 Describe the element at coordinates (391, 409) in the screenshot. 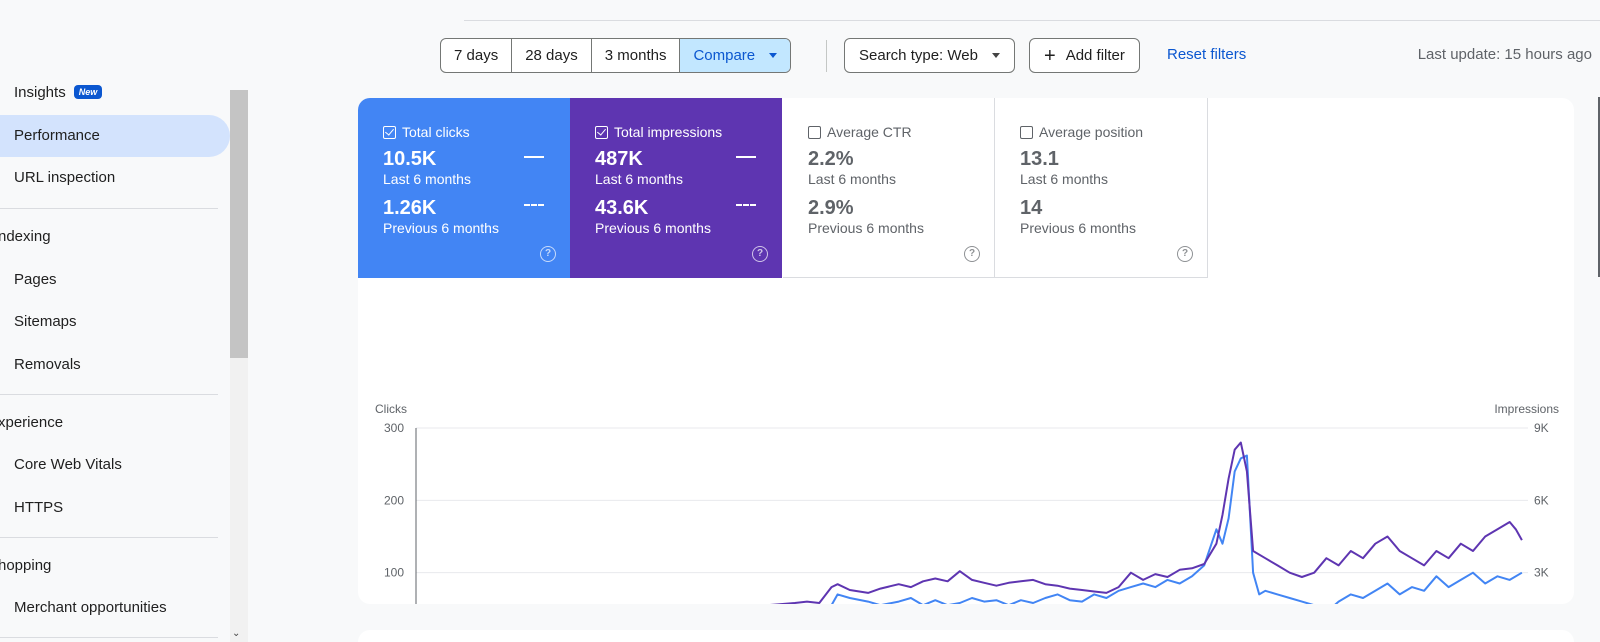

I see `y-axis-label-left: Clicks` at that location.